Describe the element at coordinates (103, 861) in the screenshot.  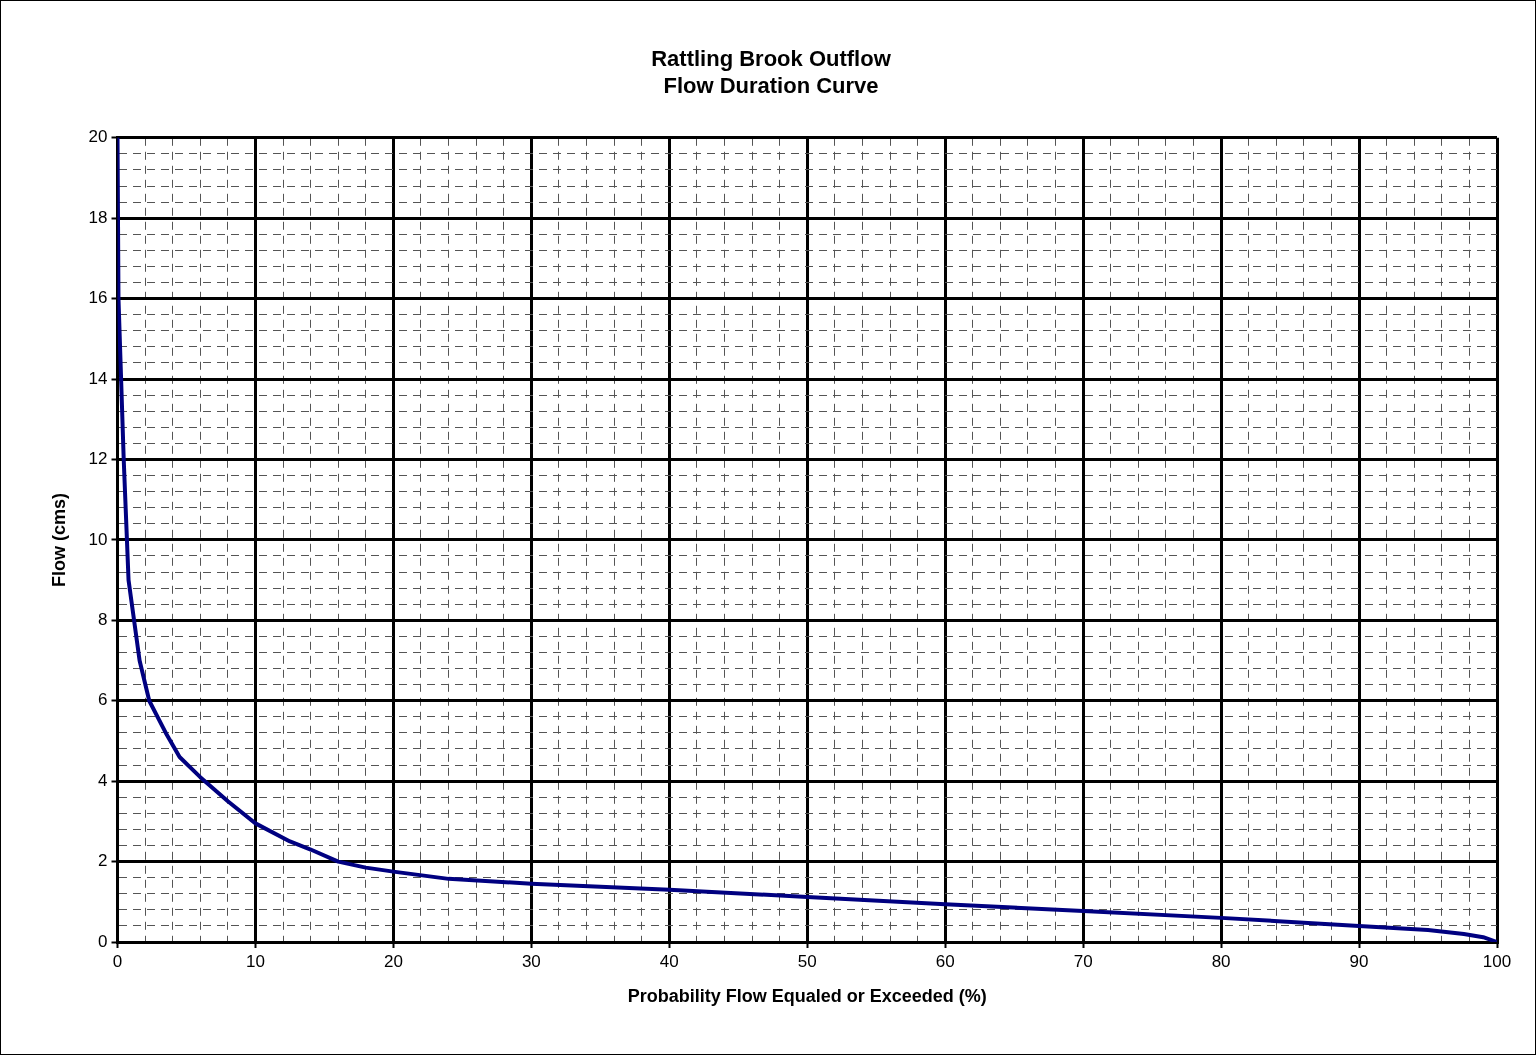
I see `y-tick-label: 2` at that location.